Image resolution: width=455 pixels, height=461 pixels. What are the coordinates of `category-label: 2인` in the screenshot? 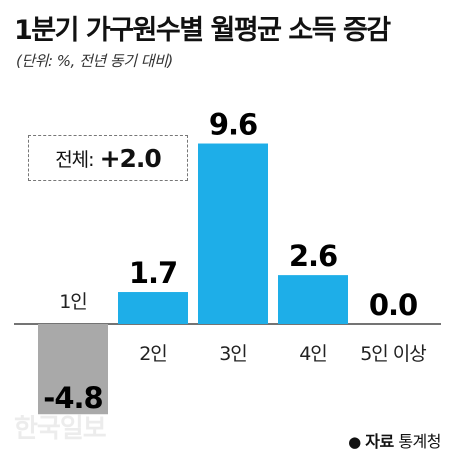 It's located at (153, 354).